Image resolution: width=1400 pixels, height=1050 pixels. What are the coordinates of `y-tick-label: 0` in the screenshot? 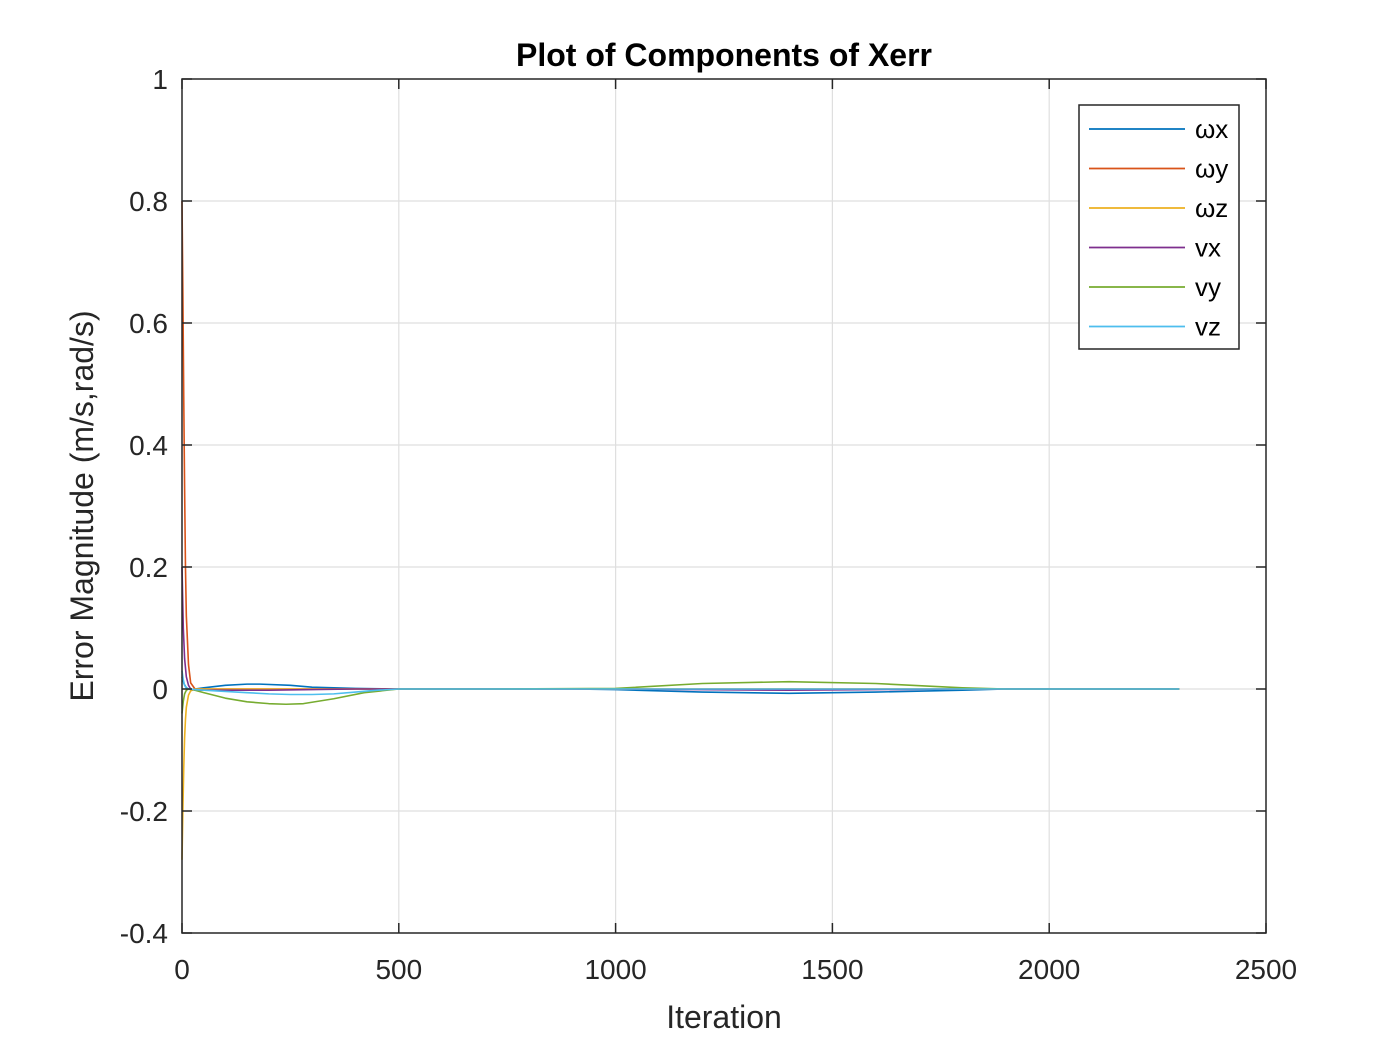 It's located at (160, 689).